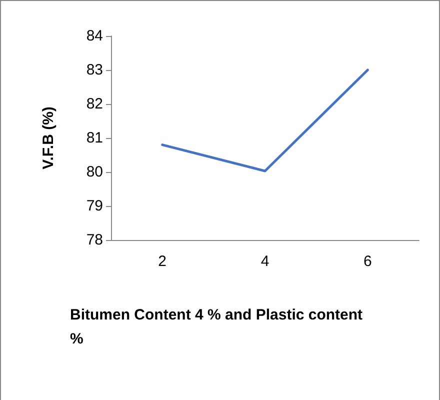 Image resolution: width=440 pixels, height=400 pixels. I want to click on y-tick-label: 79, so click(94, 206).